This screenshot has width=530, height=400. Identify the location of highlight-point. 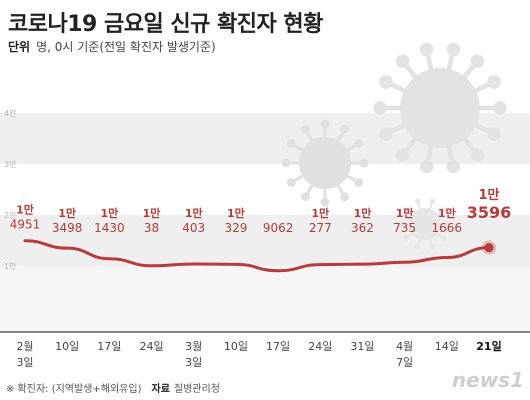
(489, 248).